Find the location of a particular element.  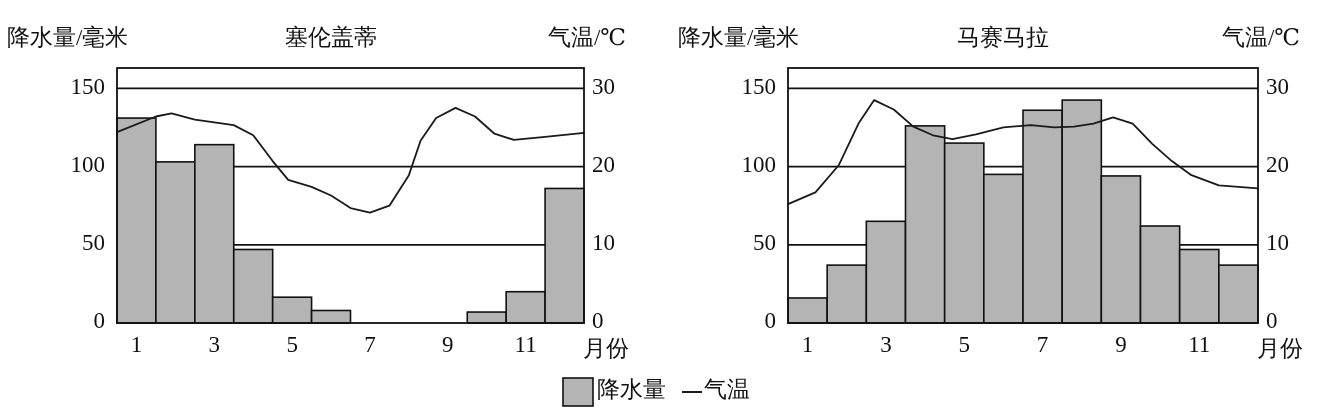

chart-title: 马赛马拉 is located at coordinates (1003, 38).